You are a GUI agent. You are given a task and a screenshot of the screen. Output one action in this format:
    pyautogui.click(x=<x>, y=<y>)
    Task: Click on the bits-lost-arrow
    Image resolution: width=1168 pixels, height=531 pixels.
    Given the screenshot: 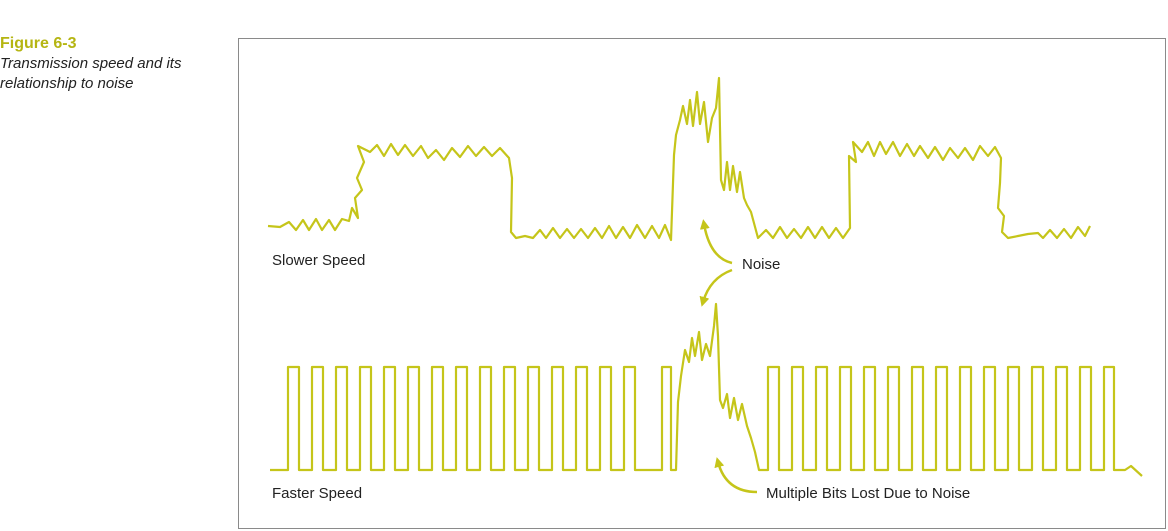 What is the action you would take?
    pyautogui.click(x=736, y=475)
    